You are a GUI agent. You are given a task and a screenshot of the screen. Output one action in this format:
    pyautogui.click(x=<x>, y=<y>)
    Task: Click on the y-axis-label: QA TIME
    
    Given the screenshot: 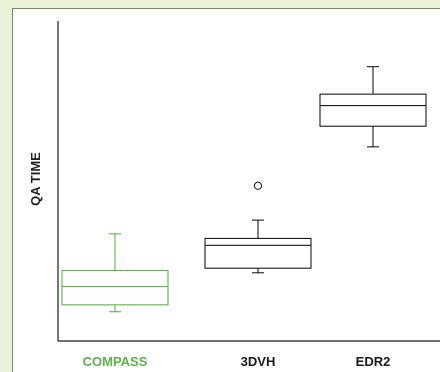 What is the action you would take?
    pyautogui.click(x=35, y=179)
    